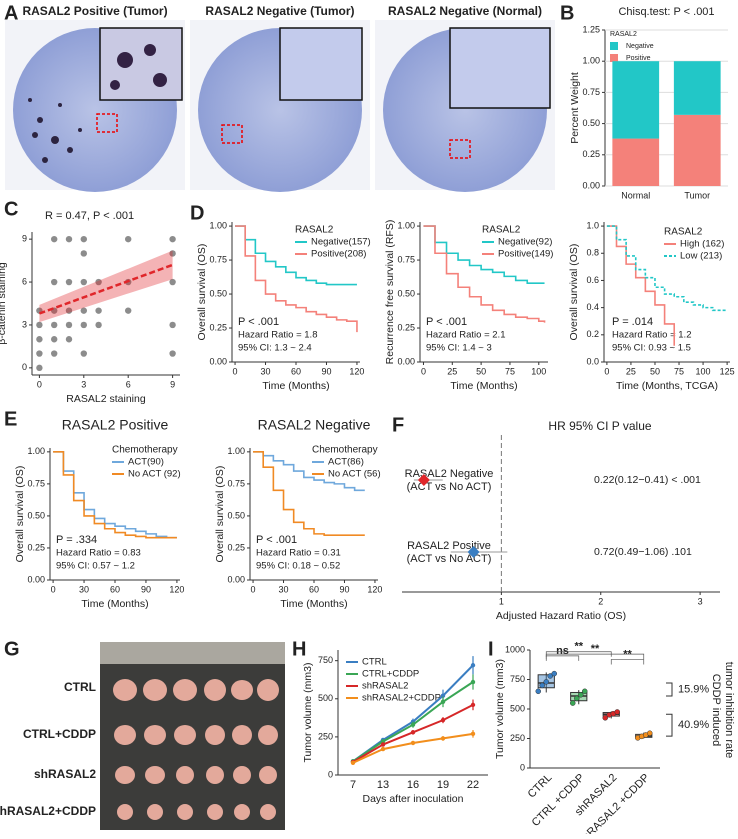 This screenshot has width=738, height=839. What do you see at coordinates (413, 785) in the screenshot?
I see `x-tick-label: 16` at bounding box center [413, 785].